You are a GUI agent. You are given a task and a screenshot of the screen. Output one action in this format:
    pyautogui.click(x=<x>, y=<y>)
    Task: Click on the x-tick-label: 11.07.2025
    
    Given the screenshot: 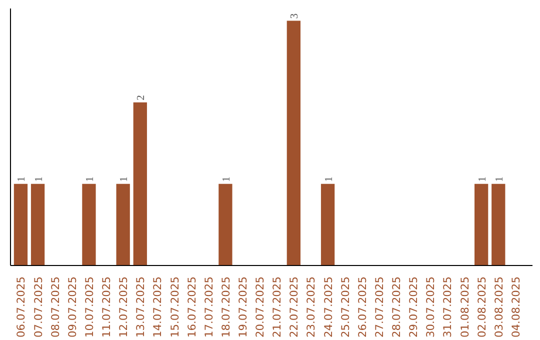 What is the action you would take?
    pyautogui.click(x=107, y=307)
    